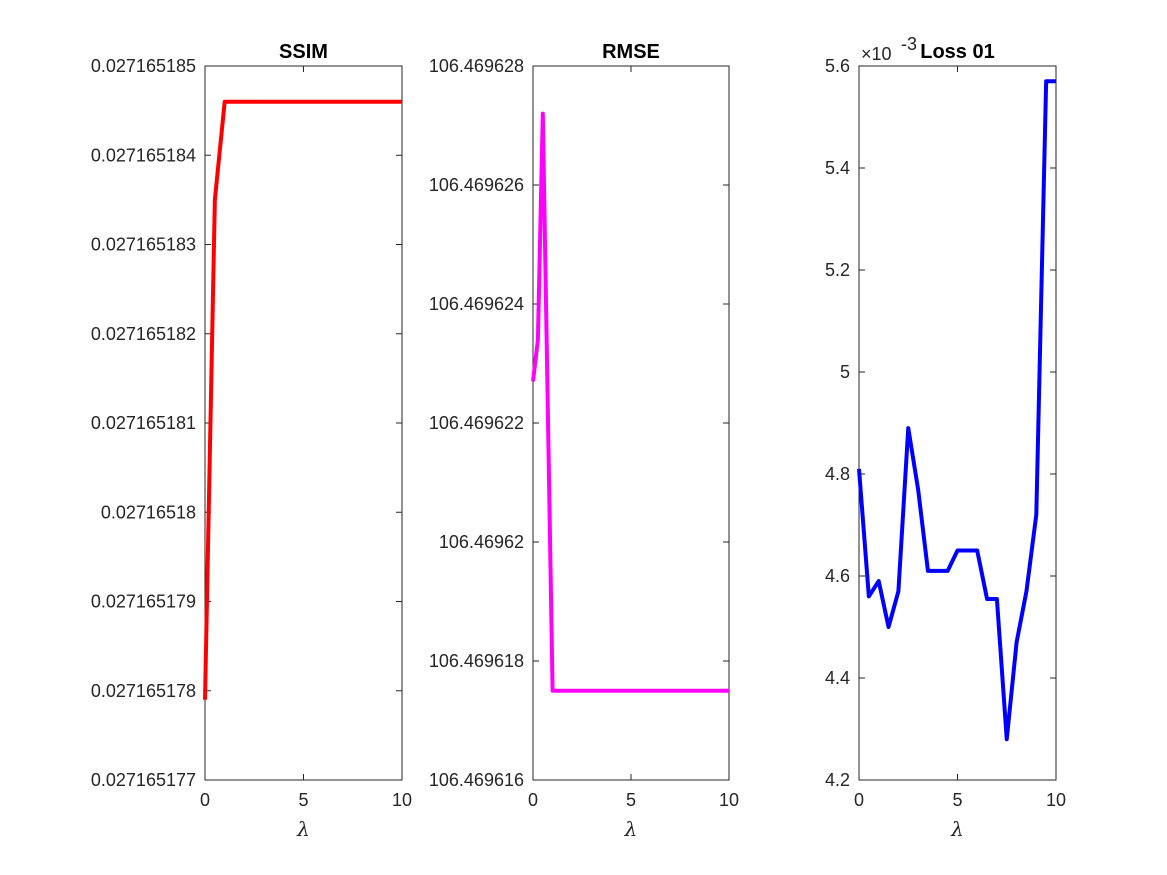 The height and width of the screenshot is (875, 1167). I want to click on y-tick-label: 0.027165178, so click(143, 691).